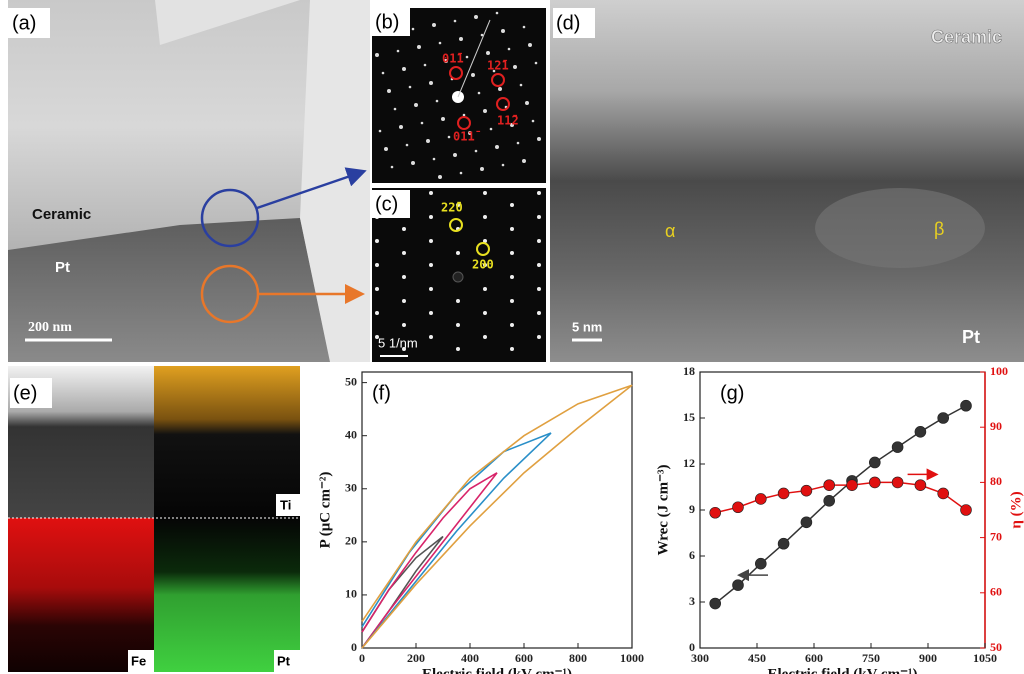 The height and width of the screenshot is (674, 1024). Describe the element at coordinates (757, 658) in the screenshot. I see `x-tick-label: 450` at that location.